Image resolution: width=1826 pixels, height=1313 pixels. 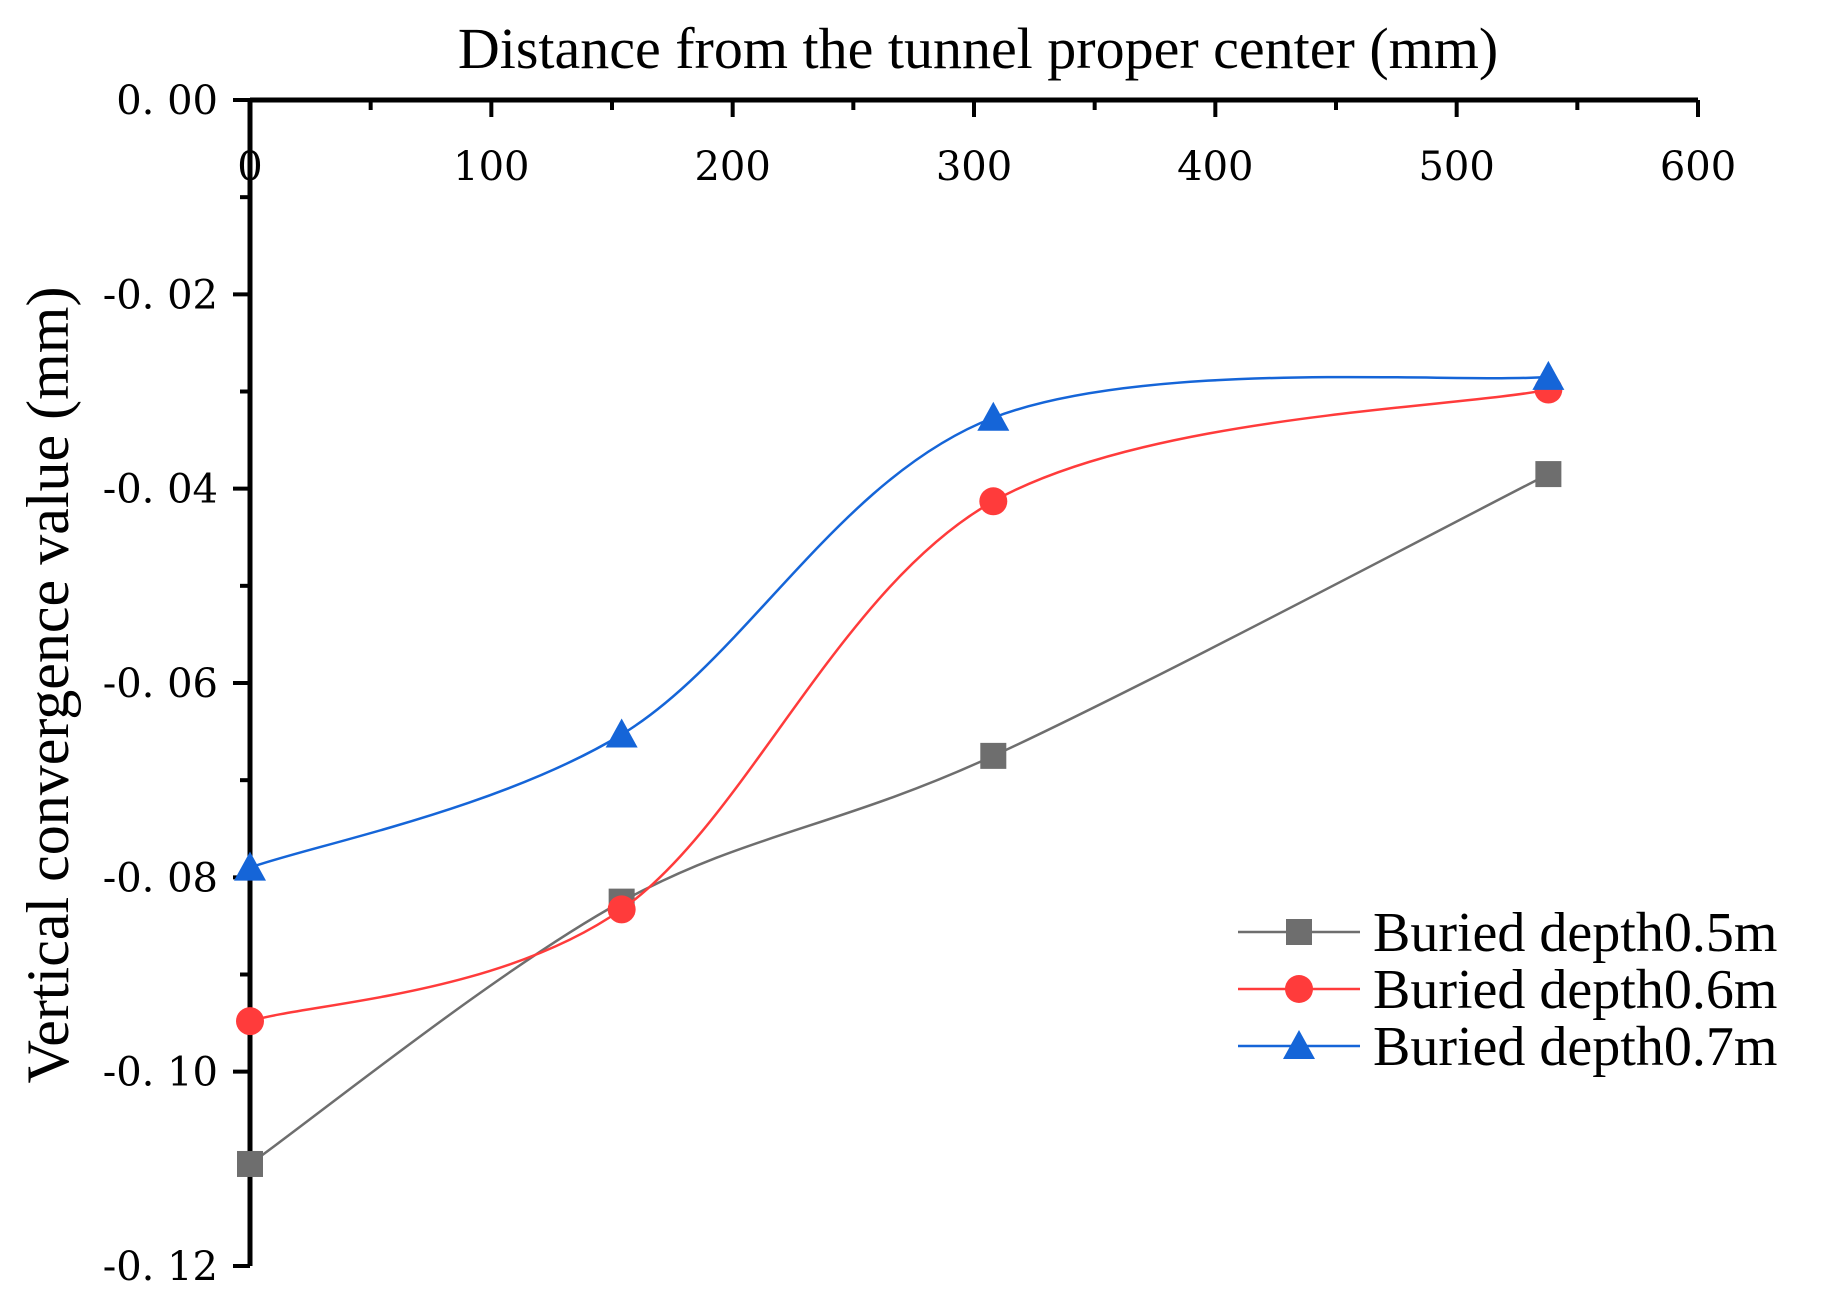 What do you see at coordinates (1215, 167) in the screenshot?
I see `x-tick-label: 400` at bounding box center [1215, 167].